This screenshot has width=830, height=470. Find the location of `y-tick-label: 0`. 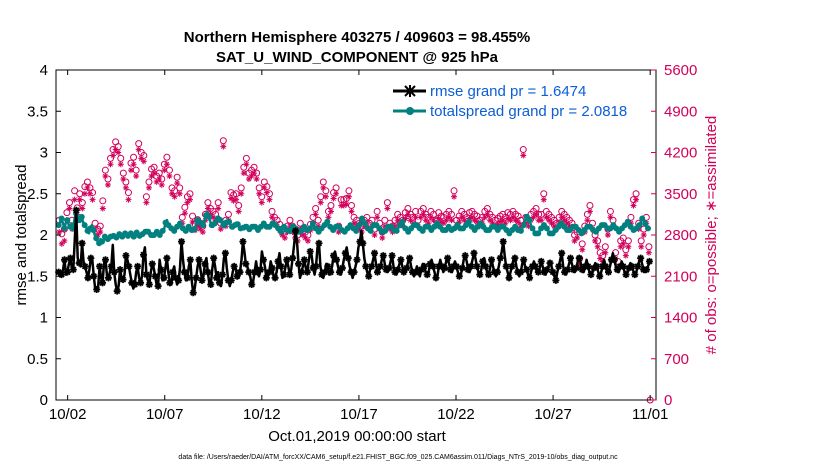

y-tick-label: 0 is located at coordinates (44, 400).